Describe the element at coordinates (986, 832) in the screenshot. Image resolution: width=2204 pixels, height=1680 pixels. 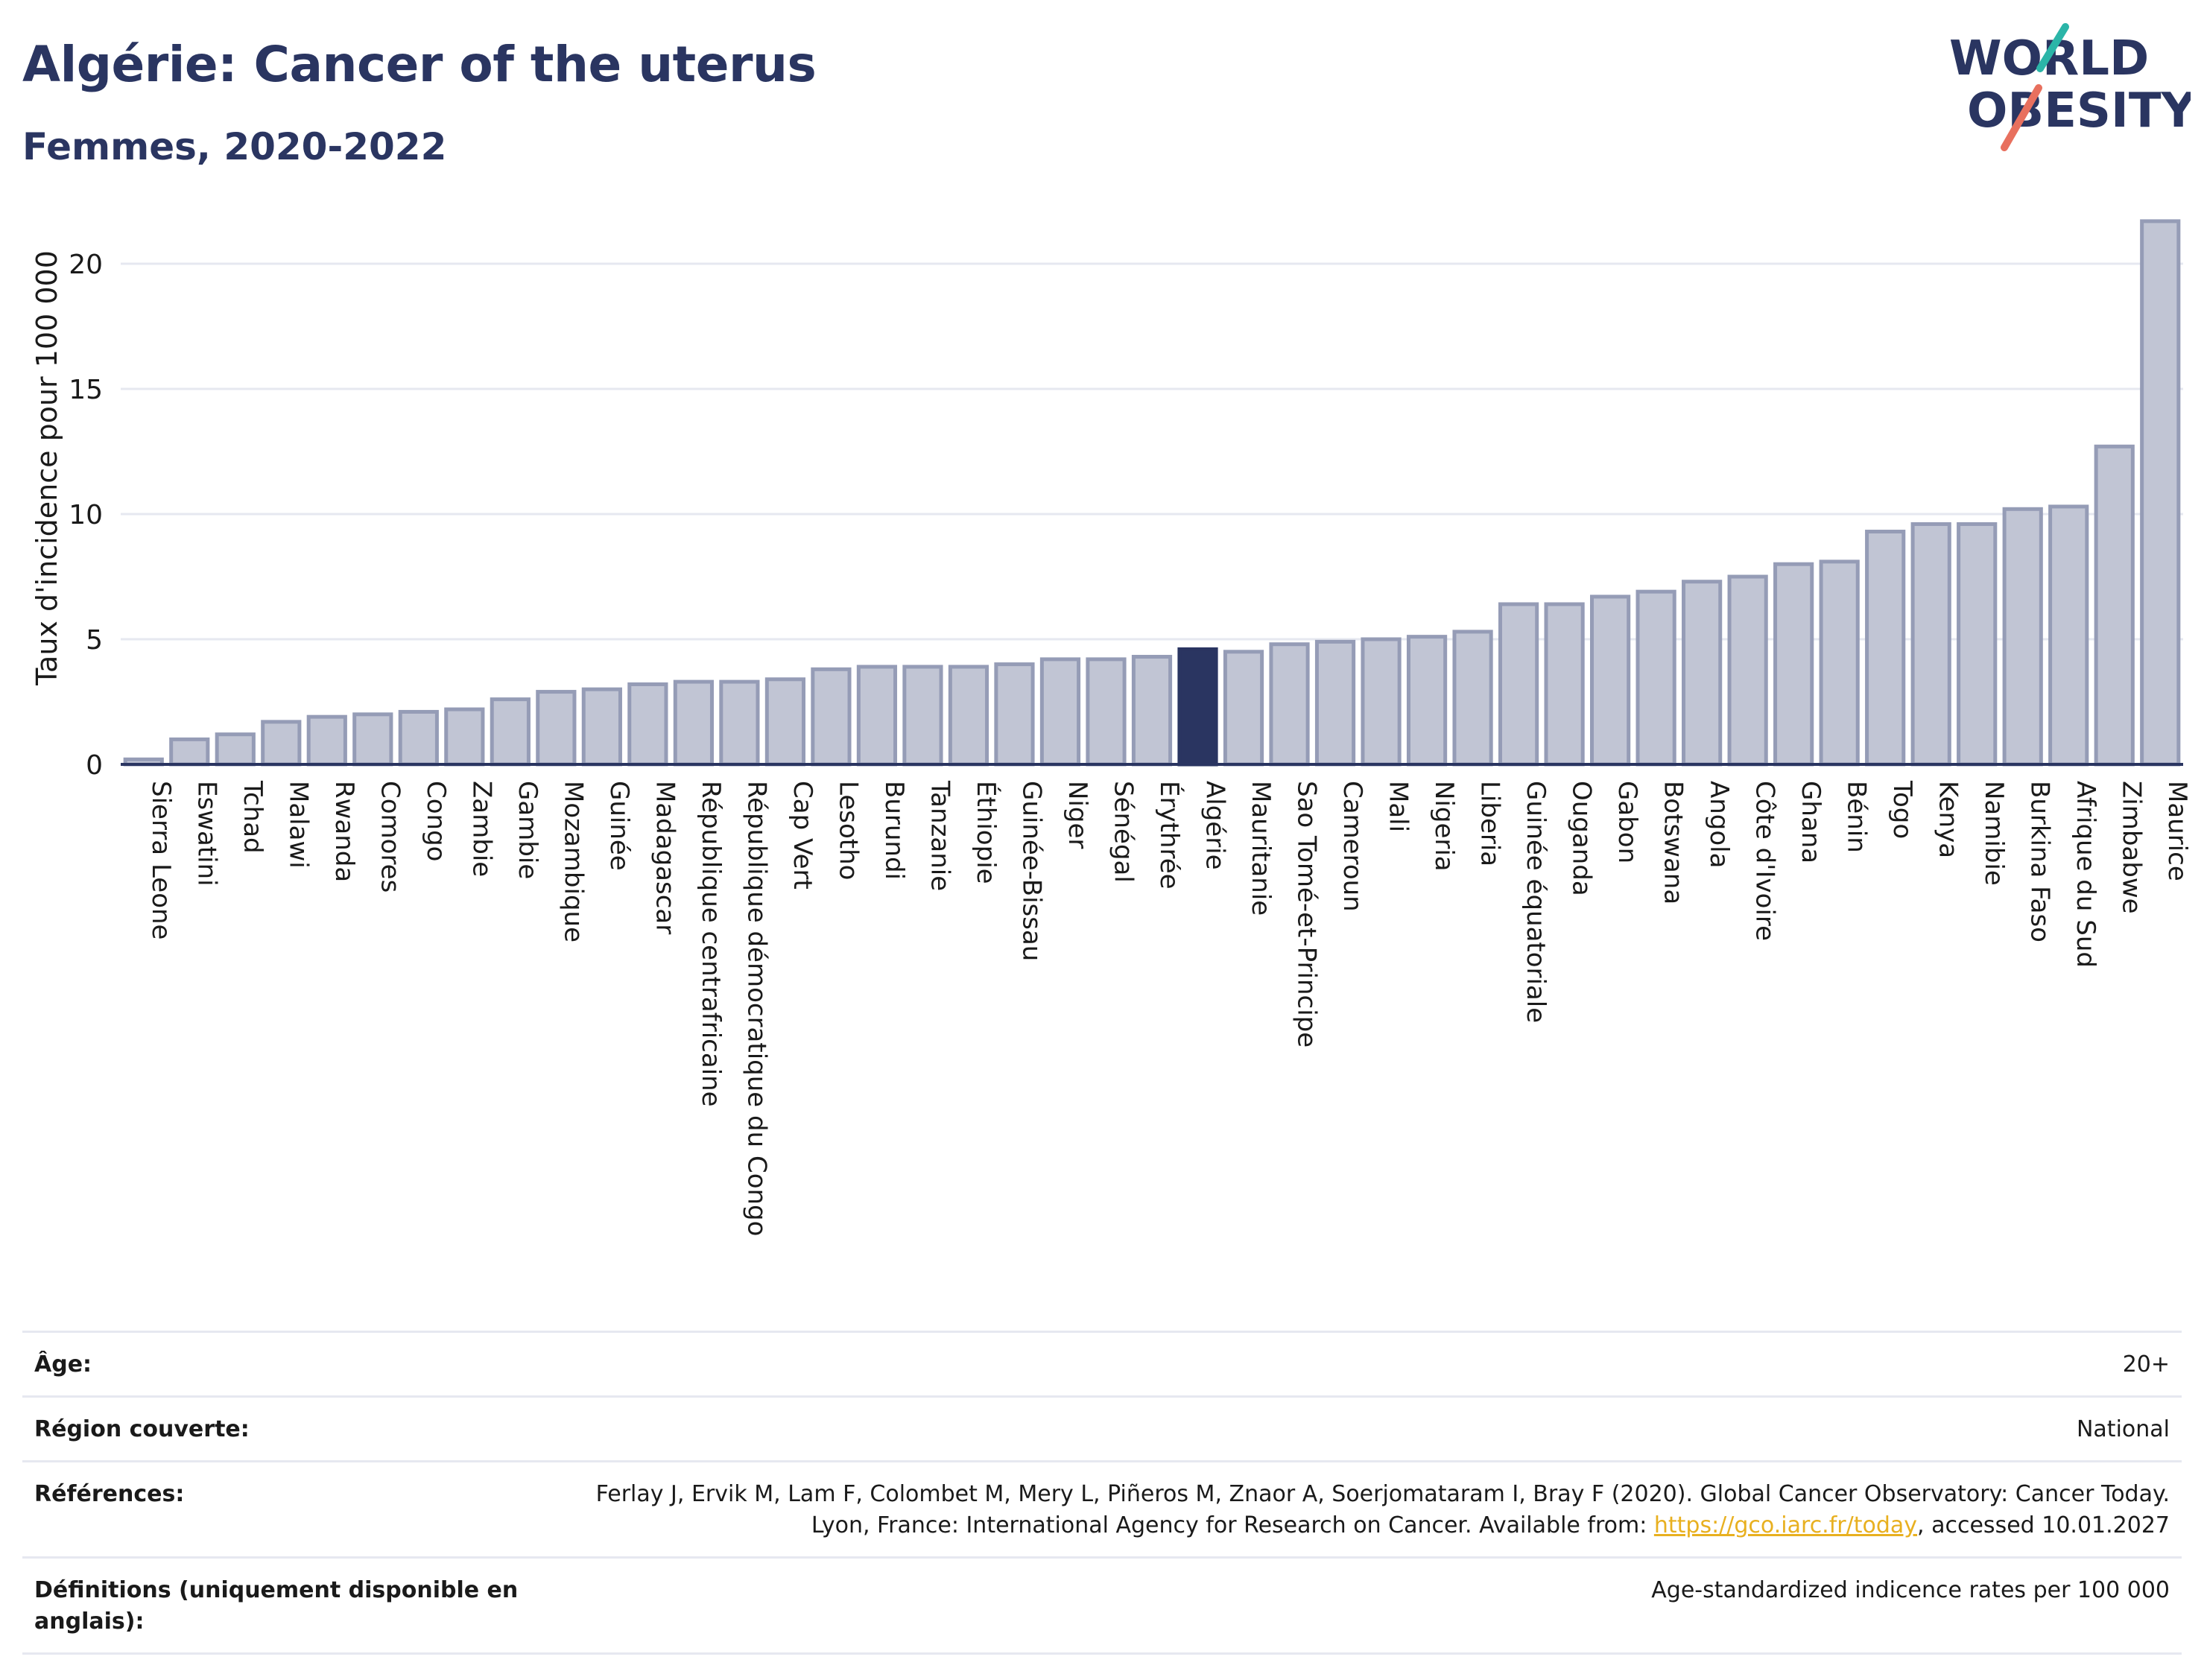
I see `x-tick-label: Éthiopie` at that location.